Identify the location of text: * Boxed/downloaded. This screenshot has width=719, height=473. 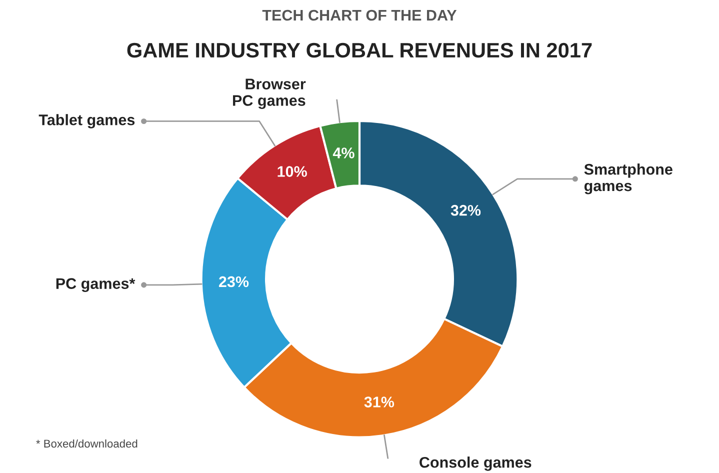
(87, 443).